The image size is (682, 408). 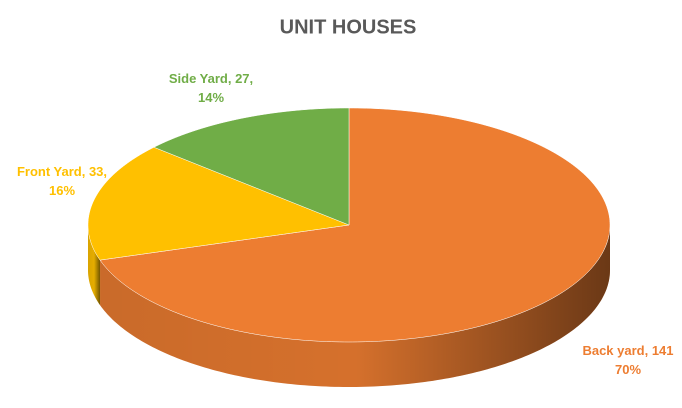 I want to click on data-label-name: Back yard, 141, so click(x=627, y=350).